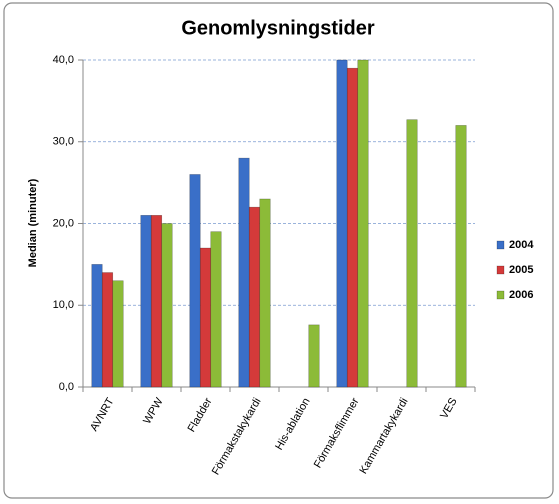  Describe the element at coordinates (521, 295) in the screenshot. I see `legend-label: 2006` at that location.